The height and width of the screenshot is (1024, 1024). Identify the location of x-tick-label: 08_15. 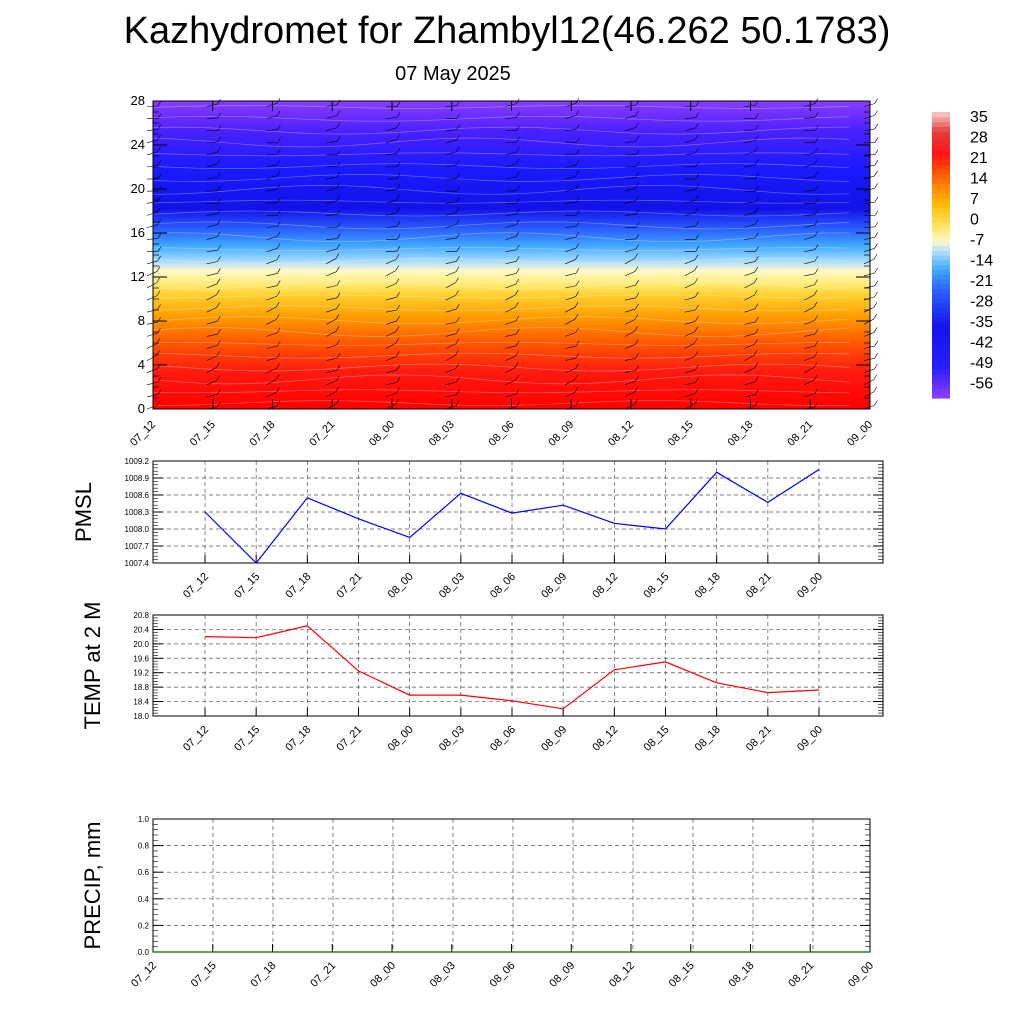
(657, 739).